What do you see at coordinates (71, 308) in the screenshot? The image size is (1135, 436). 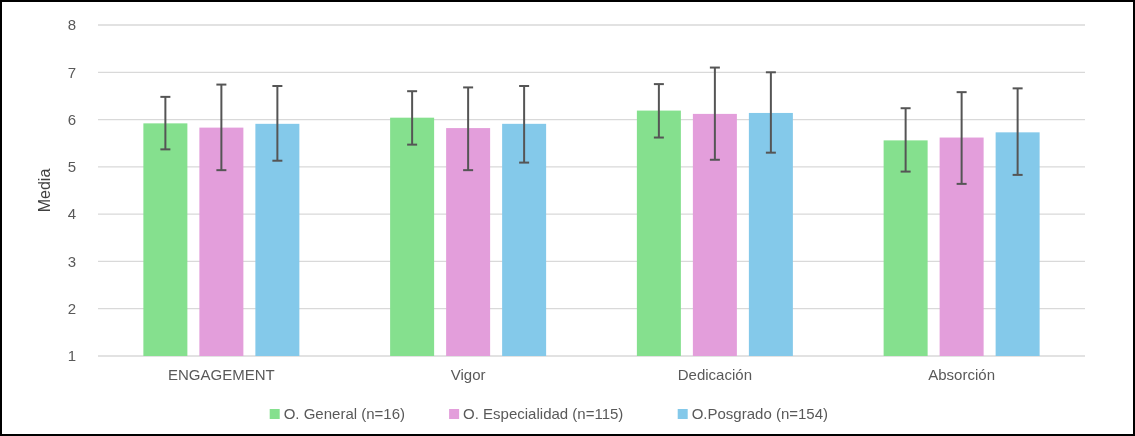 I see `y-tick-label: 2` at bounding box center [71, 308].